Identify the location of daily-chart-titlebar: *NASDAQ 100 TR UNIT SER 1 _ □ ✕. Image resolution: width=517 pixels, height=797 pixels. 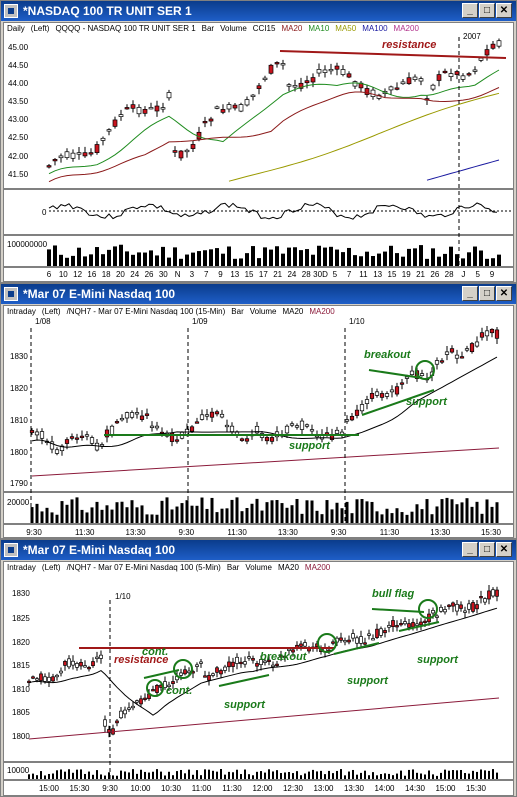
(258, 11).